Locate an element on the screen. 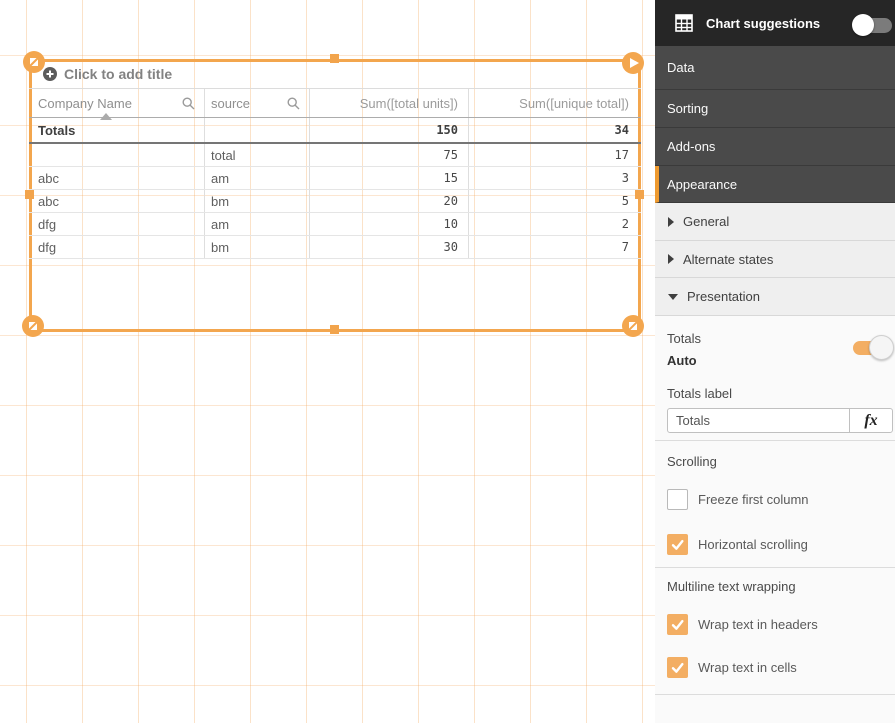  chart-title-placeholder: Click to add title is located at coordinates (107, 74).